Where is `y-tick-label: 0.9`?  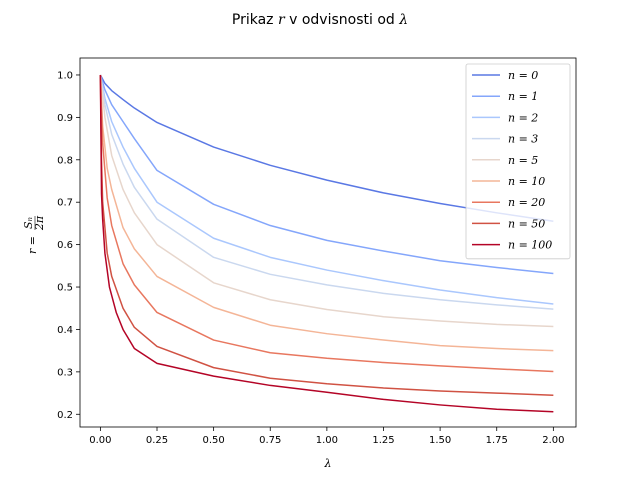
y-tick-label: 0.9 is located at coordinates (65, 118).